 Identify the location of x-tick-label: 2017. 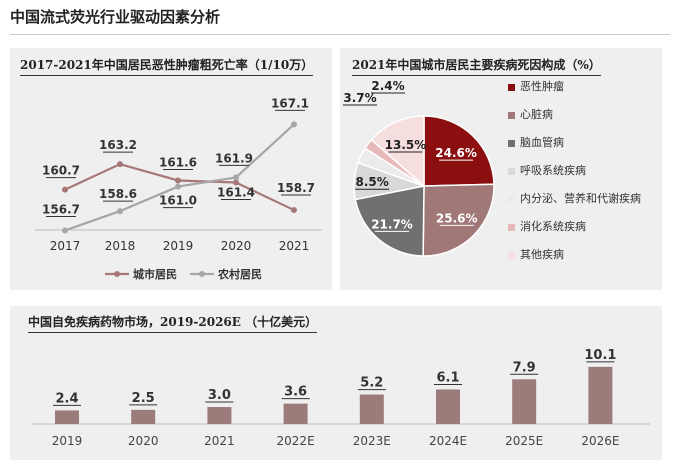
(65, 246).